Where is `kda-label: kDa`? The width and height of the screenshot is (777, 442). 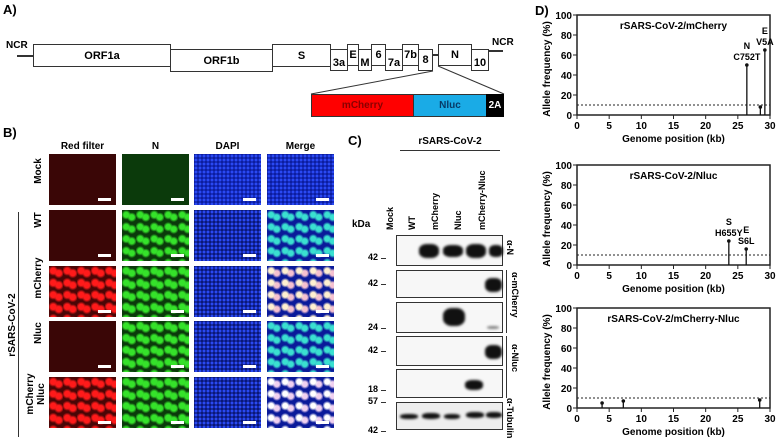
kda-label: kDa is located at coordinates (361, 224).